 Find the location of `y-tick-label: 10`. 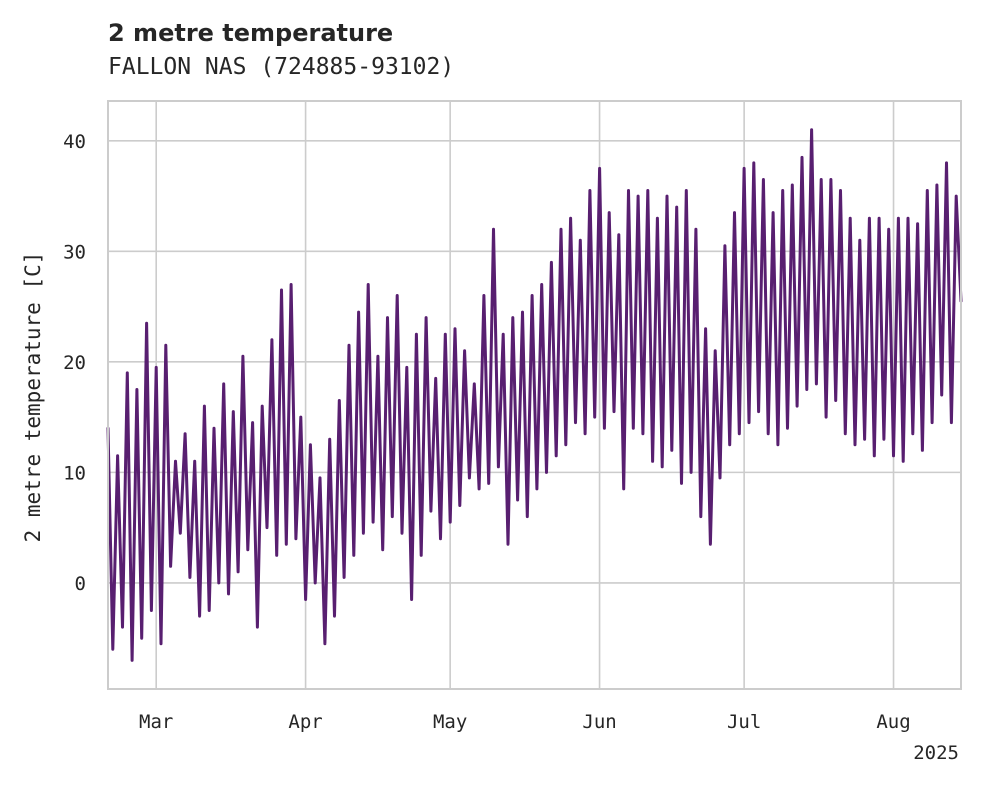

y-tick-label: 10 is located at coordinates (74, 473).